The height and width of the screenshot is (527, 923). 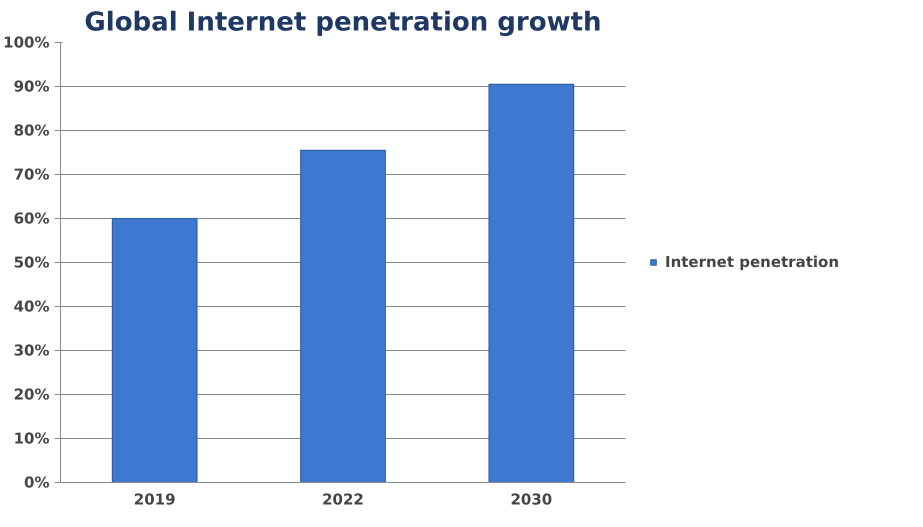 What do you see at coordinates (343, 499) in the screenshot?
I see `x-tick-label: 2022` at bounding box center [343, 499].